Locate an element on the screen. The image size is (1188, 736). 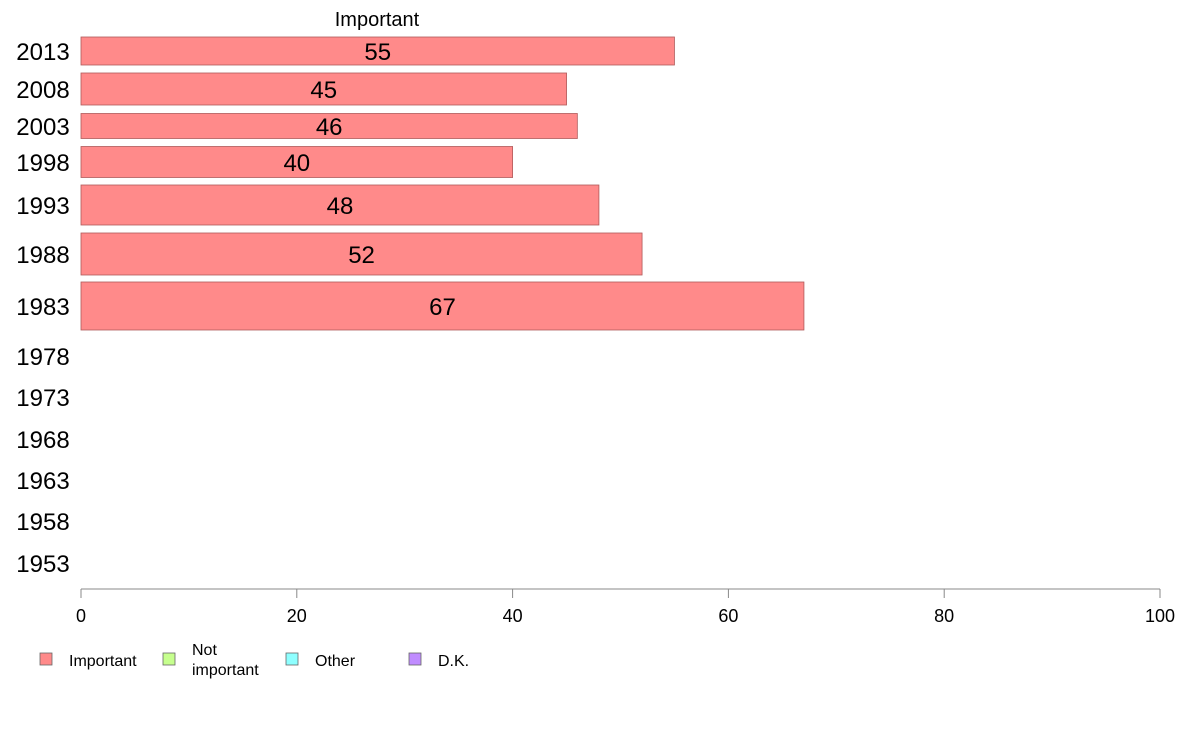
bar-value-label-1998: 40 is located at coordinates (296, 163).